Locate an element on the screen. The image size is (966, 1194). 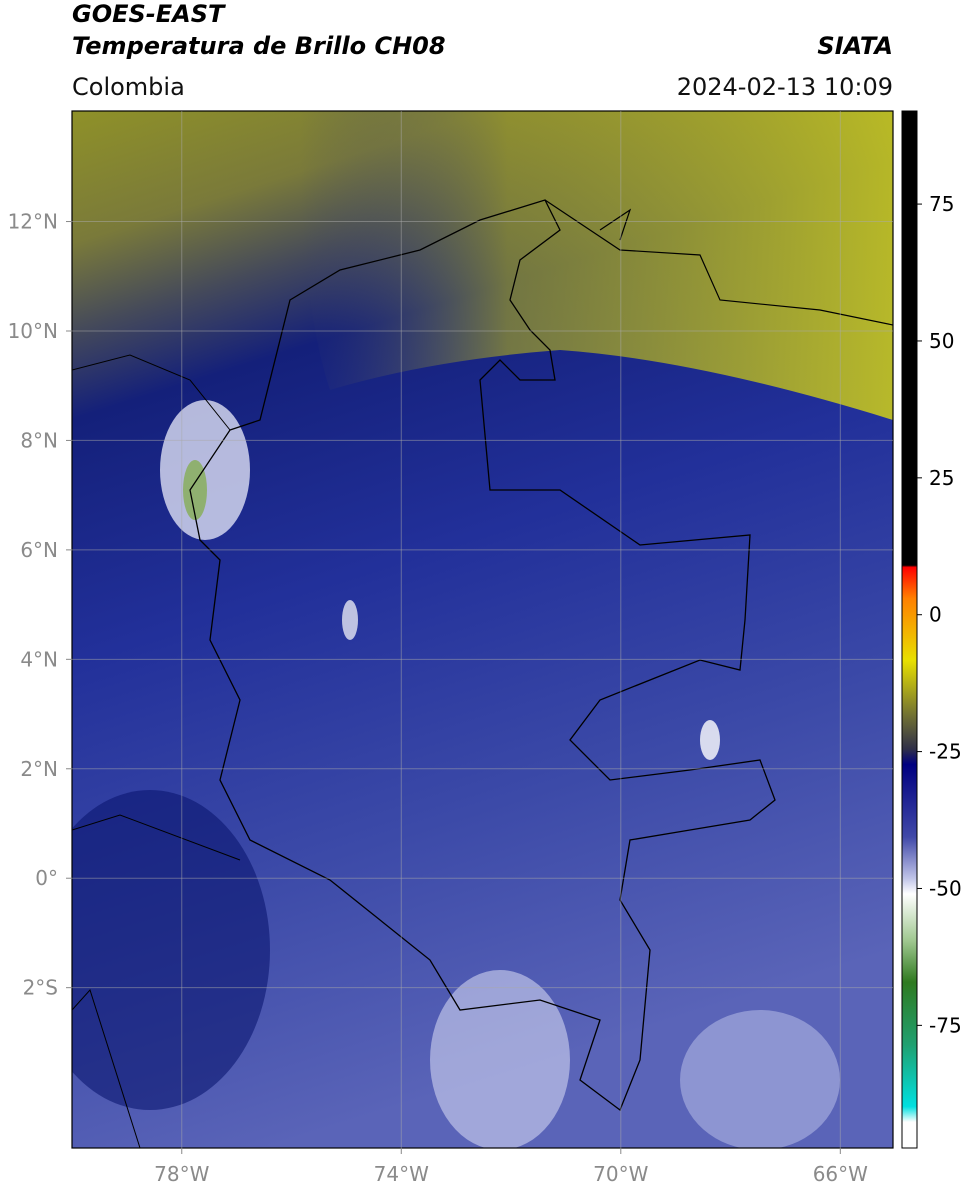
subtitle: Temperatura de Brillo CH08 is located at coordinates (259, 46).